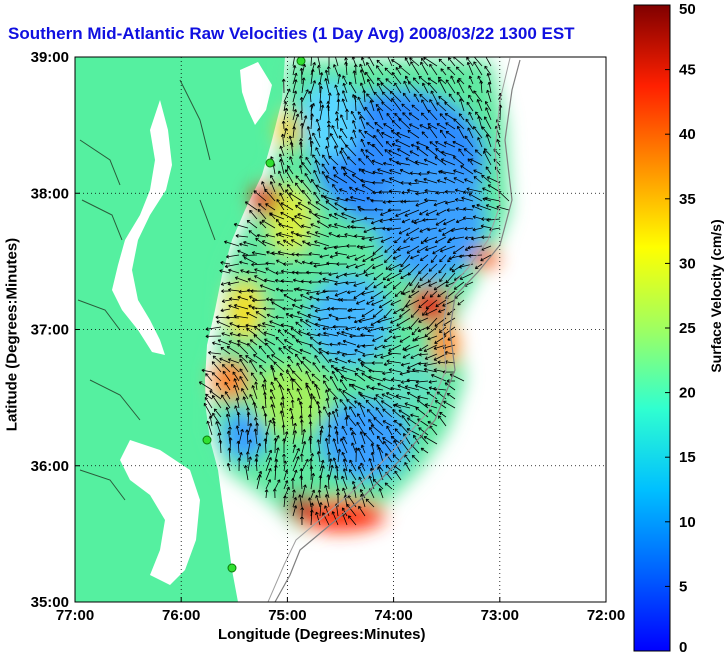  What do you see at coordinates (287, 615) in the screenshot?
I see `x-tick-label: 75:00` at bounding box center [287, 615].